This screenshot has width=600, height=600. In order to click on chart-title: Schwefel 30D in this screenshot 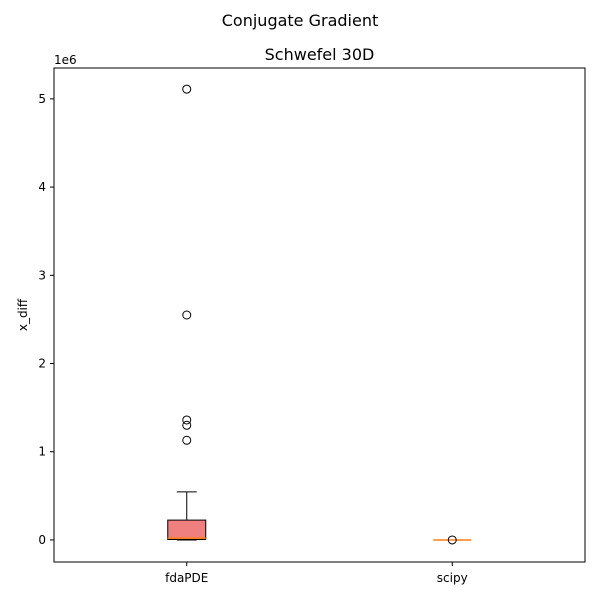, I will do `click(320, 54)`.